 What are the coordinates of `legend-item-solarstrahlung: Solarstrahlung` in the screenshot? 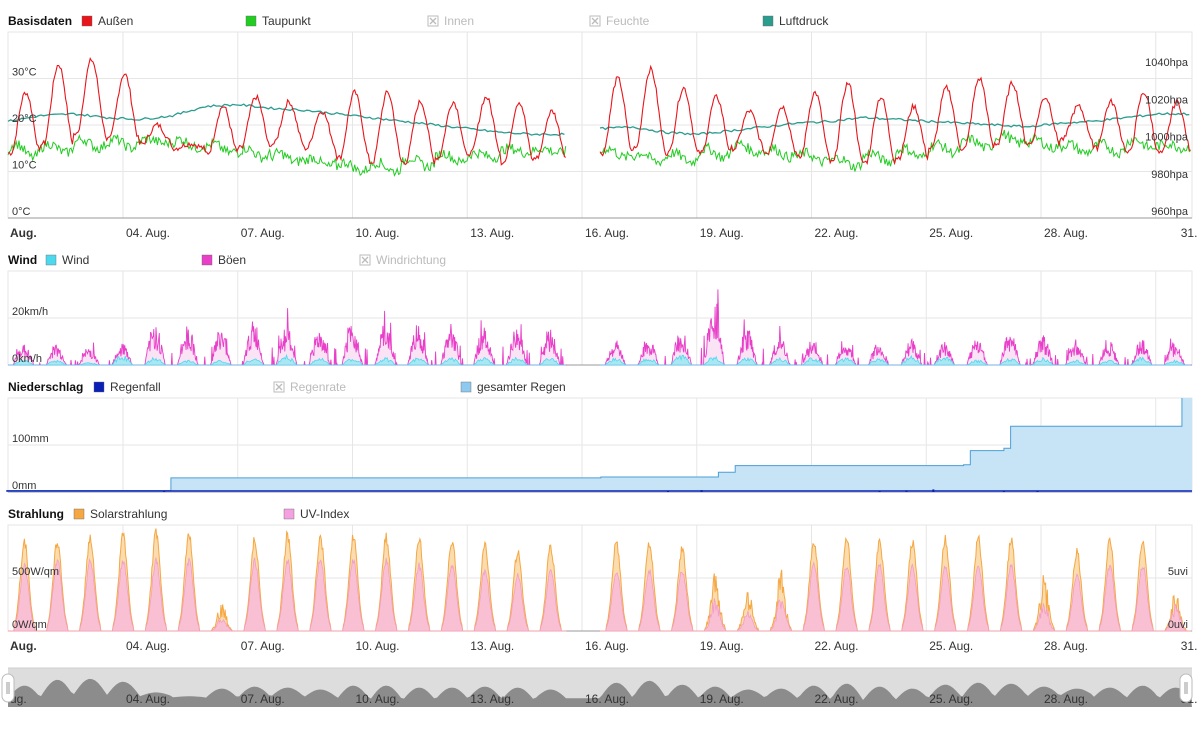 It's located at (120, 514).